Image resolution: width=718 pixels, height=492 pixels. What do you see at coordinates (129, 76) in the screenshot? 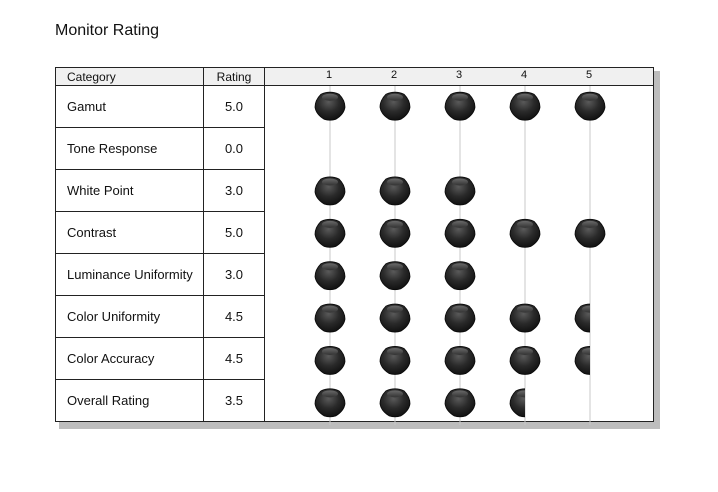
I see `header-category: Category` at bounding box center [129, 76].